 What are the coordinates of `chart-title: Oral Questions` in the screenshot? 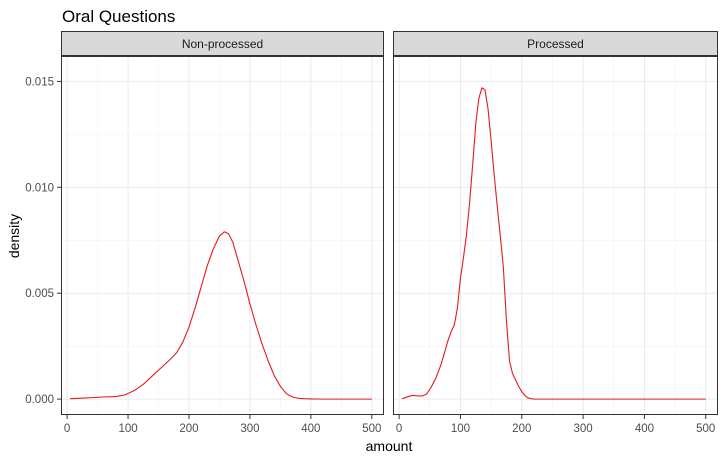 It's located at (118, 16).